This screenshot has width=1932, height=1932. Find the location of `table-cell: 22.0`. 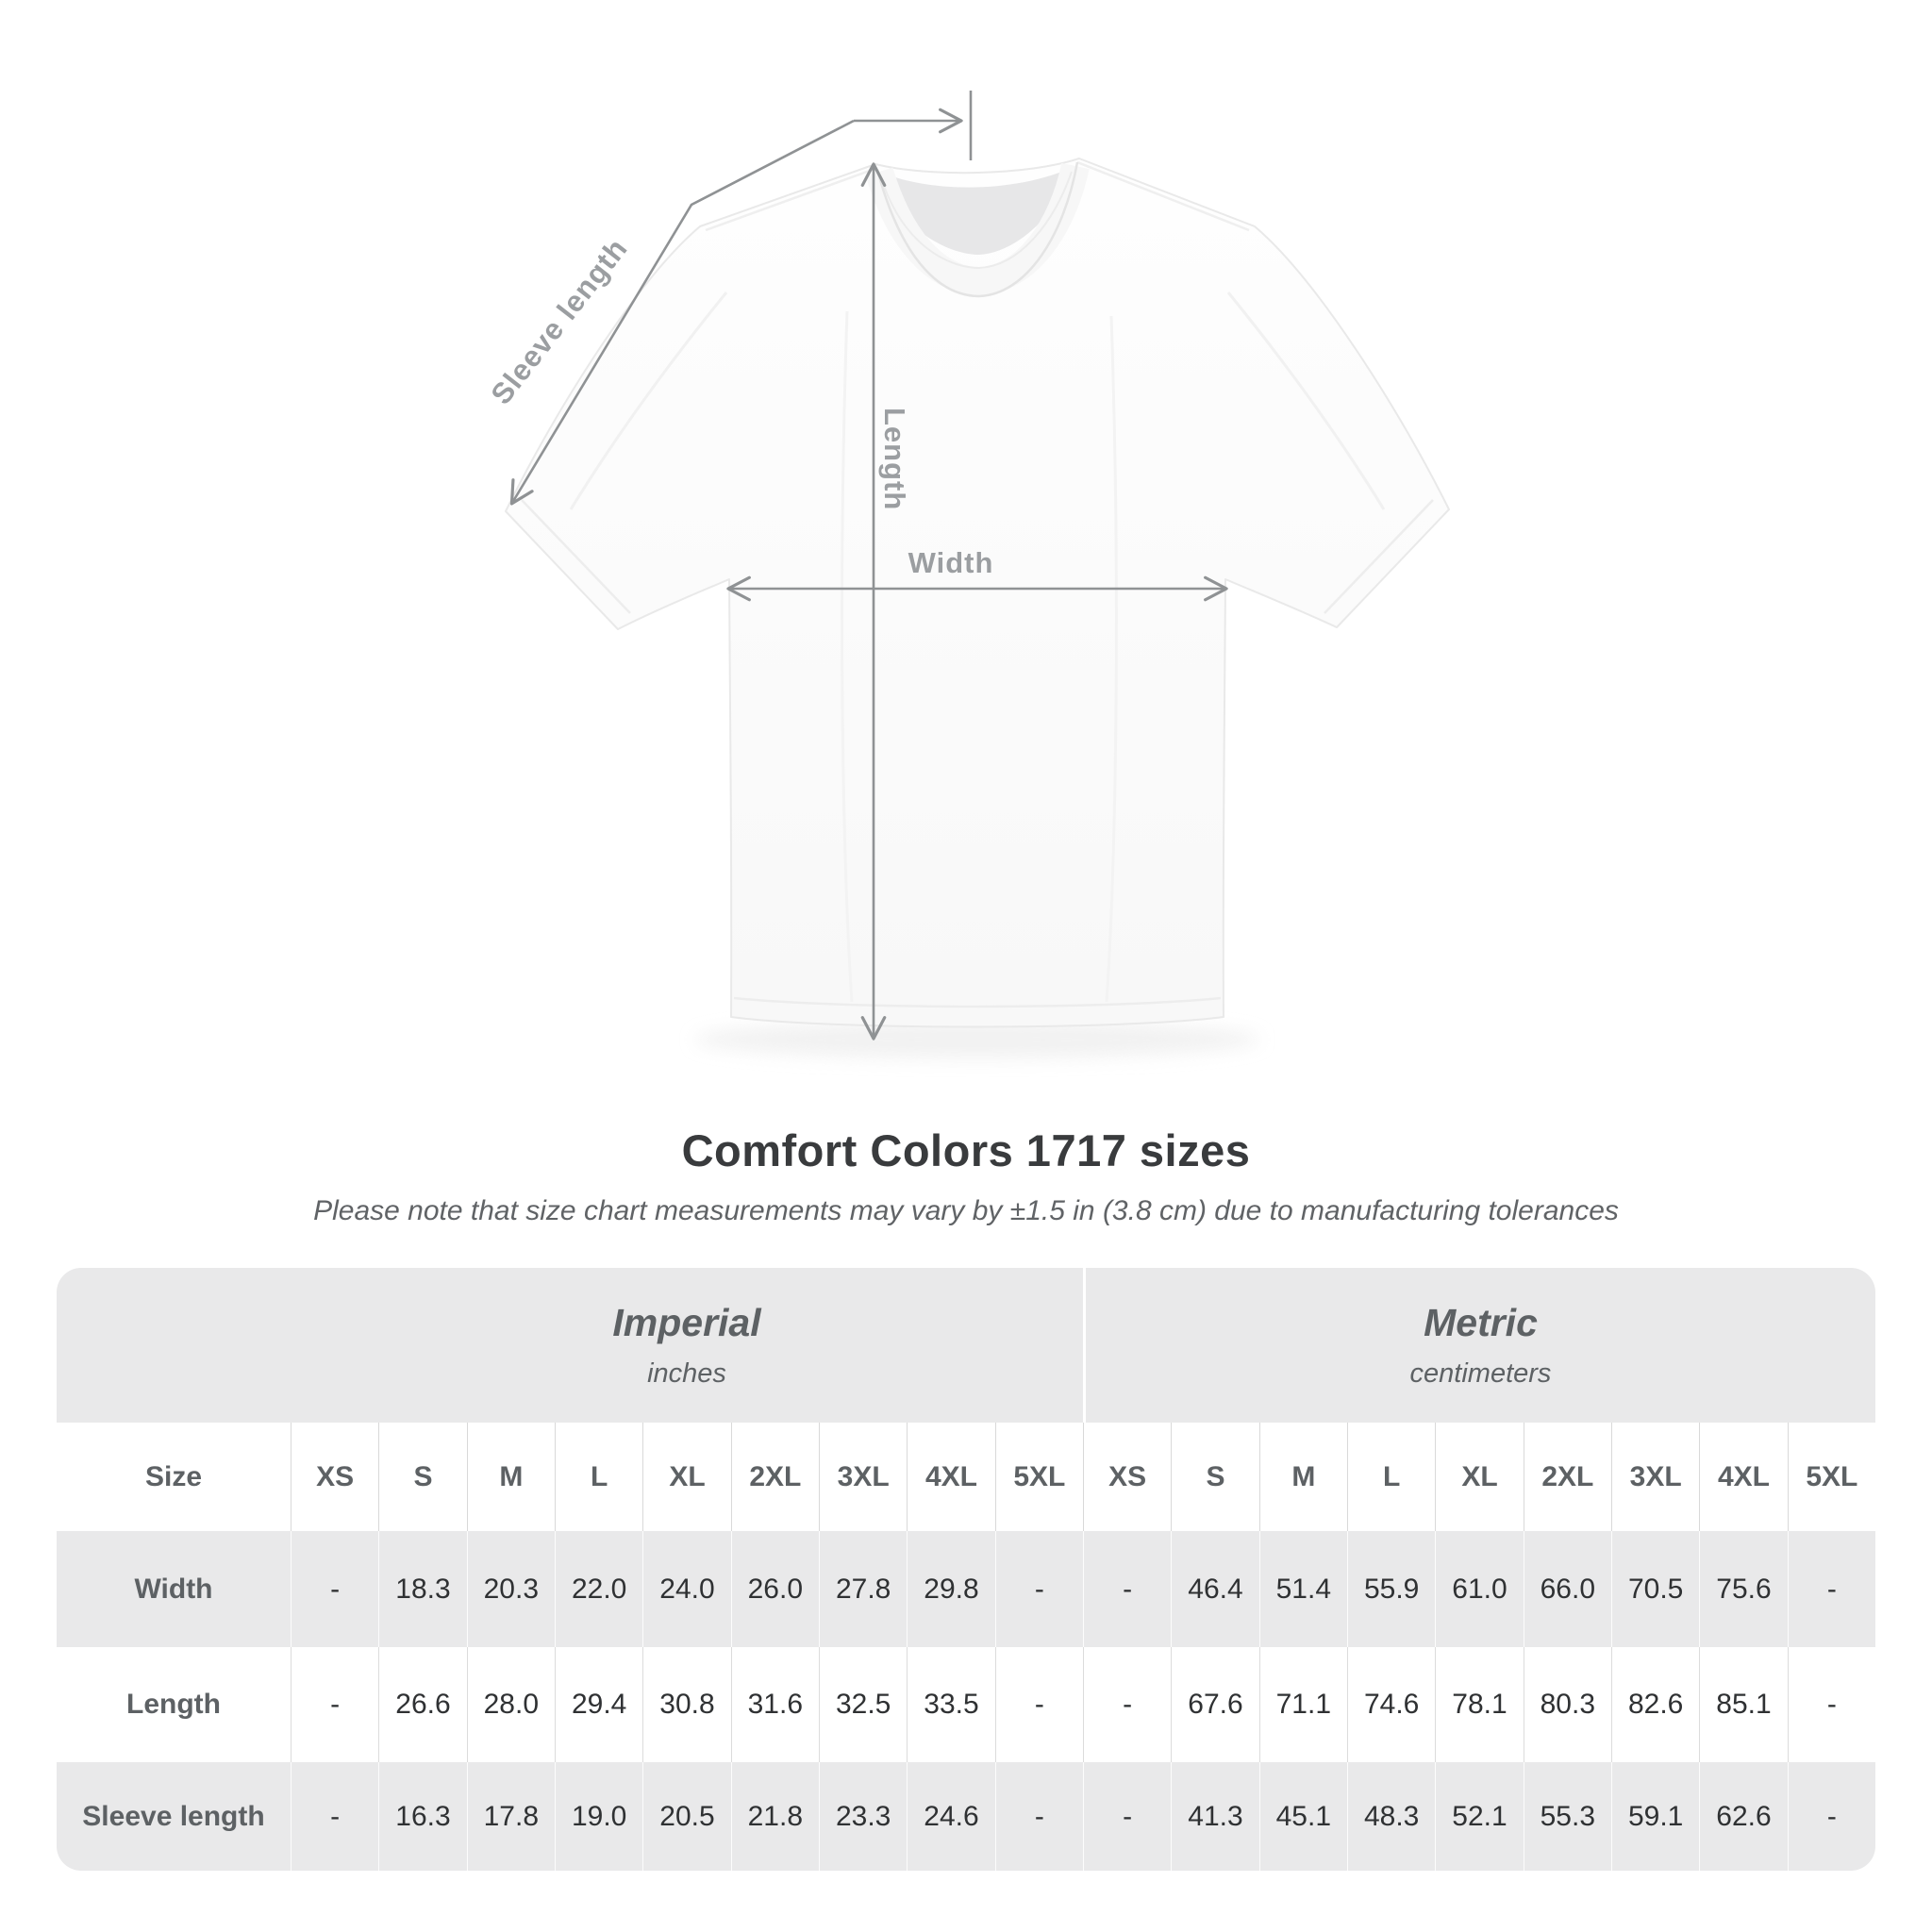

table-cell: 22.0 is located at coordinates (599, 1589).